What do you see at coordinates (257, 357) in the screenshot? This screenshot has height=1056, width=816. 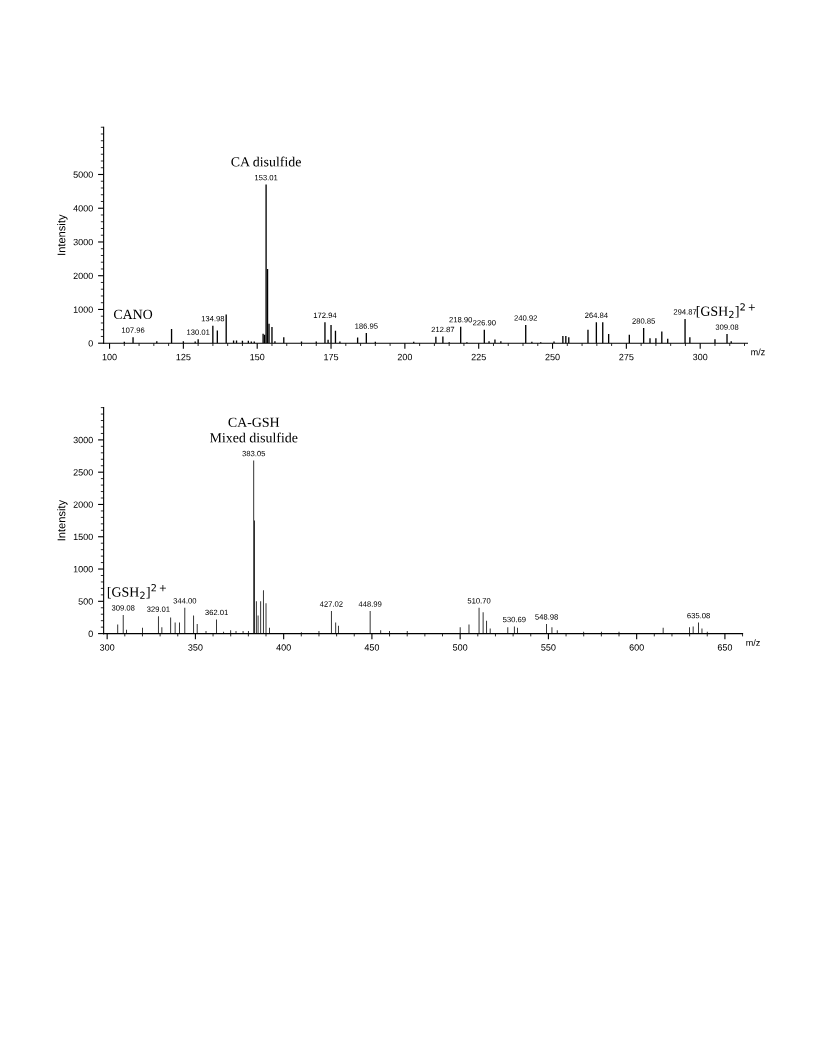 I see `x-tick-label: 150` at bounding box center [257, 357].